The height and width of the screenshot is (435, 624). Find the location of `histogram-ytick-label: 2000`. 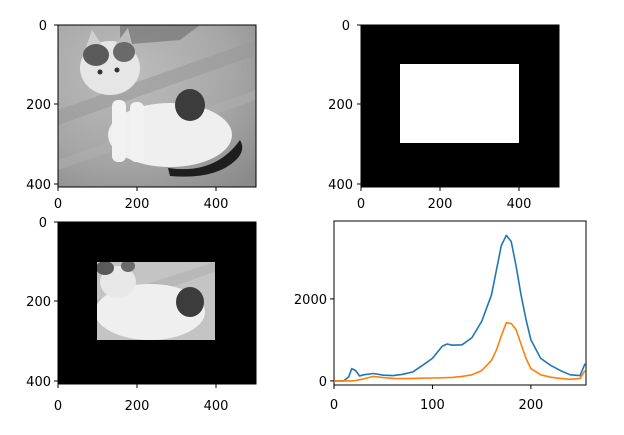

histogram-ytick-label: 2000 is located at coordinates (310, 300).